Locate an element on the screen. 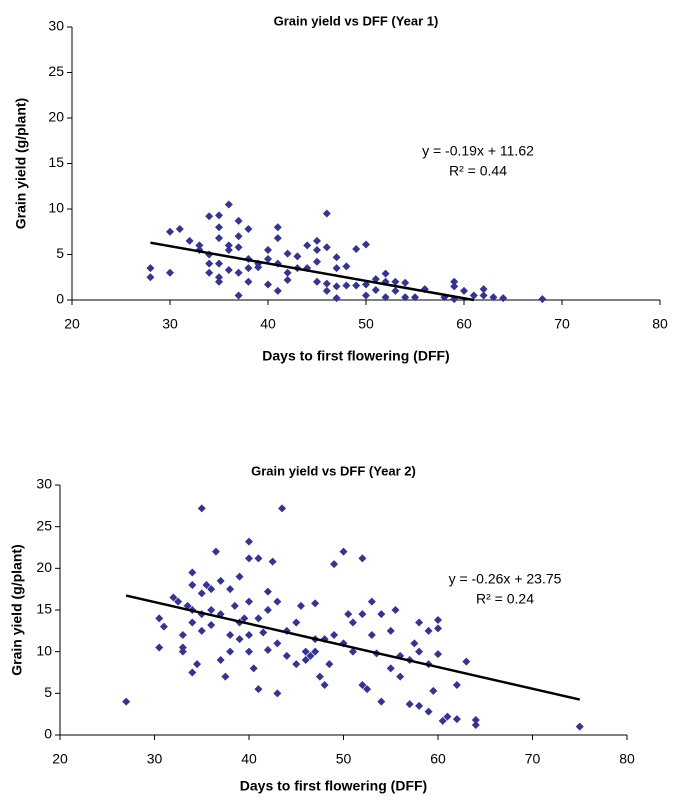  chart-title: Grain yield vs DFF (Year 1) is located at coordinates (356, 20).